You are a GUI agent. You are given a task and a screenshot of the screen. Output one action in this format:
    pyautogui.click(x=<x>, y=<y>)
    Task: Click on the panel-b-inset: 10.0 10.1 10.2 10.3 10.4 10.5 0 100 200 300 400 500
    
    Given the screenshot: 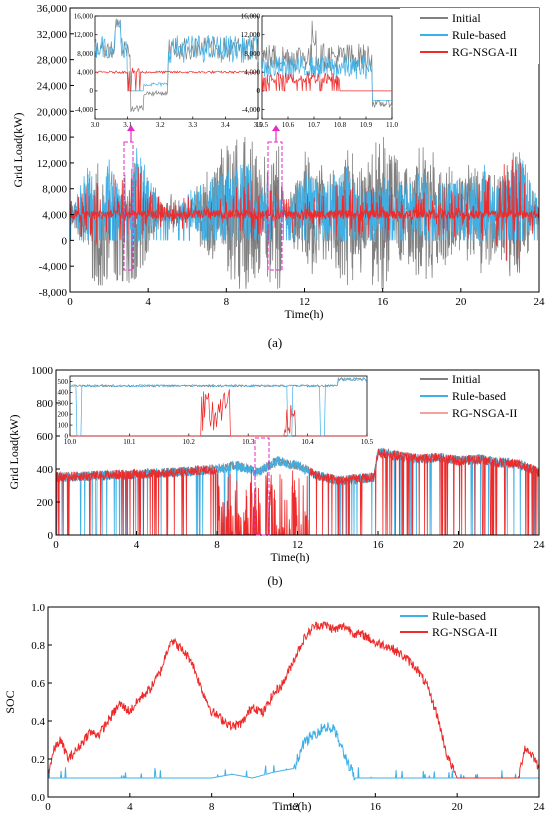 What is the action you would take?
    pyautogui.click(x=216, y=410)
    